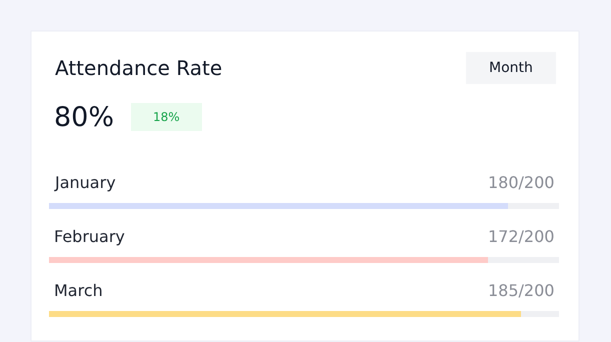 Image resolution: width=611 pixels, height=342 pixels. What do you see at coordinates (521, 182) in the screenshot?
I see `data-label: 180/200` at bounding box center [521, 182].